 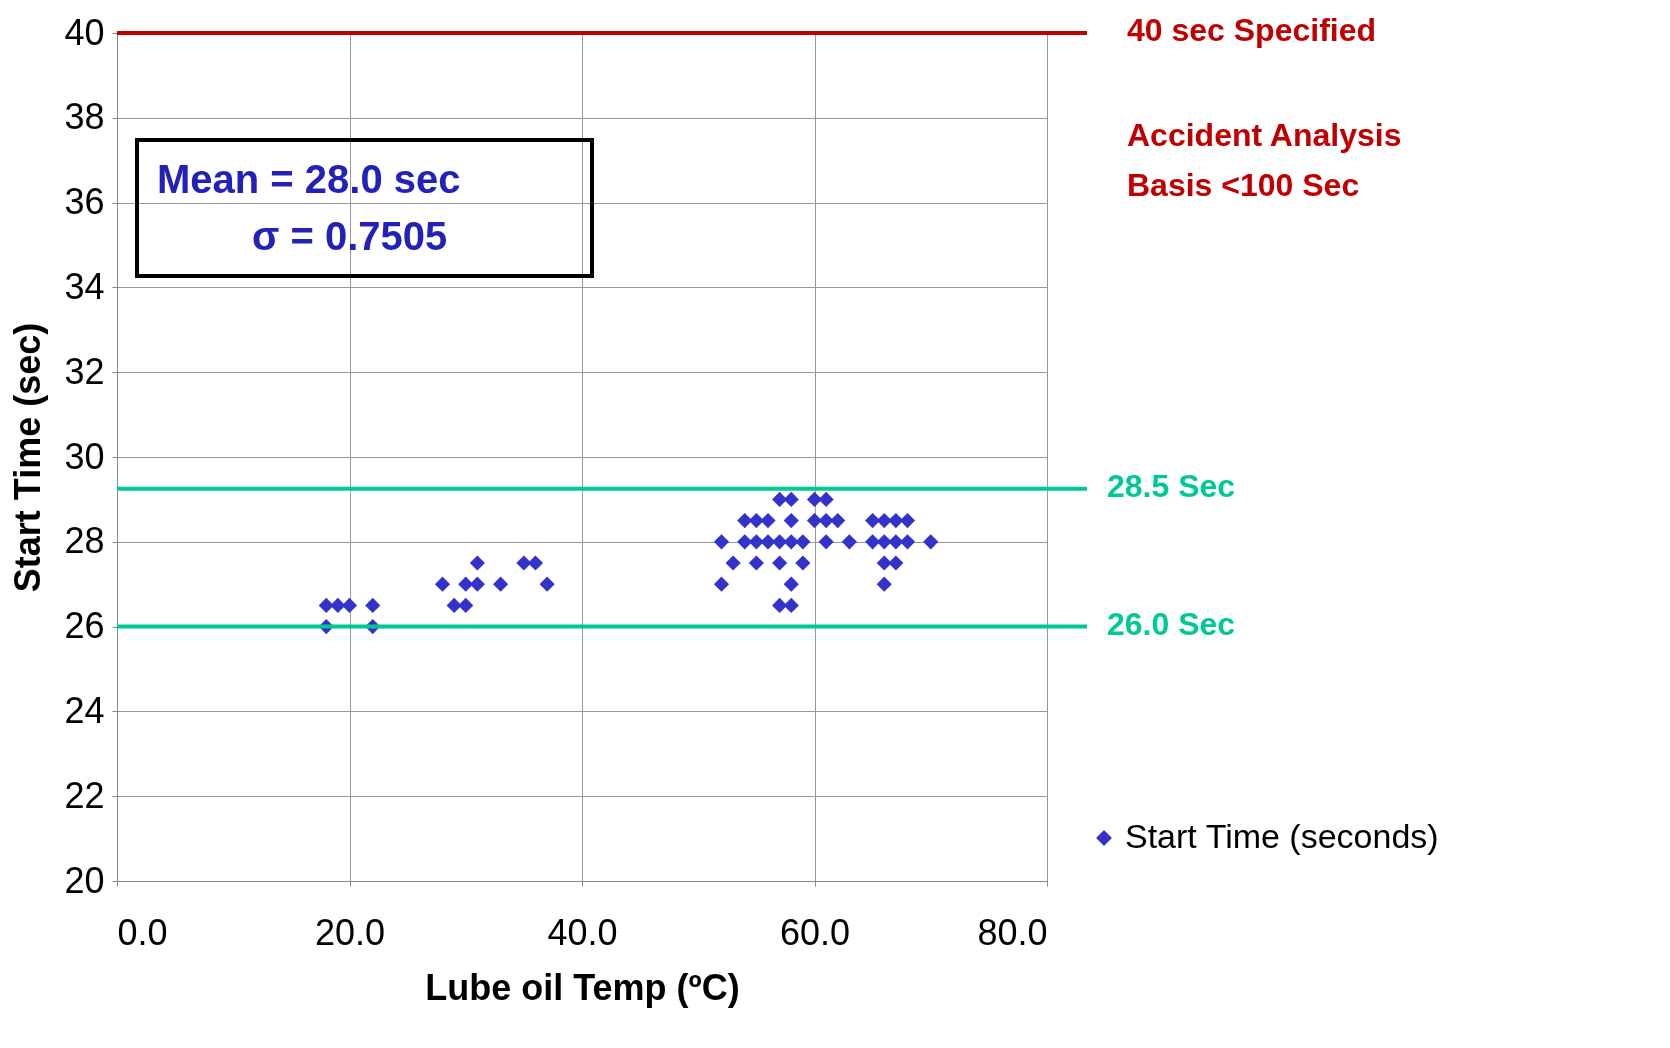 What do you see at coordinates (84, 286) in the screenshot?
I see `y-tick-label: 34` at bounding box center [84, 286].